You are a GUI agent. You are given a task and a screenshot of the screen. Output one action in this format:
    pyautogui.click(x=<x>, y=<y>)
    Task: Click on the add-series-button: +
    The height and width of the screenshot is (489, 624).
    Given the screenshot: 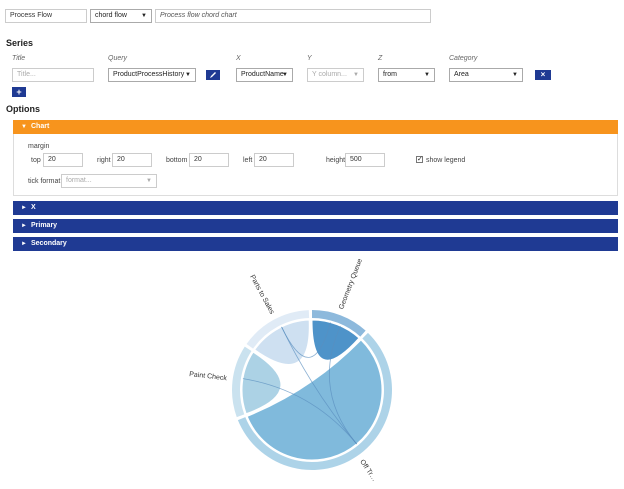 What is the action you would take?
    pyautogui.click(x=19, y=92)
    